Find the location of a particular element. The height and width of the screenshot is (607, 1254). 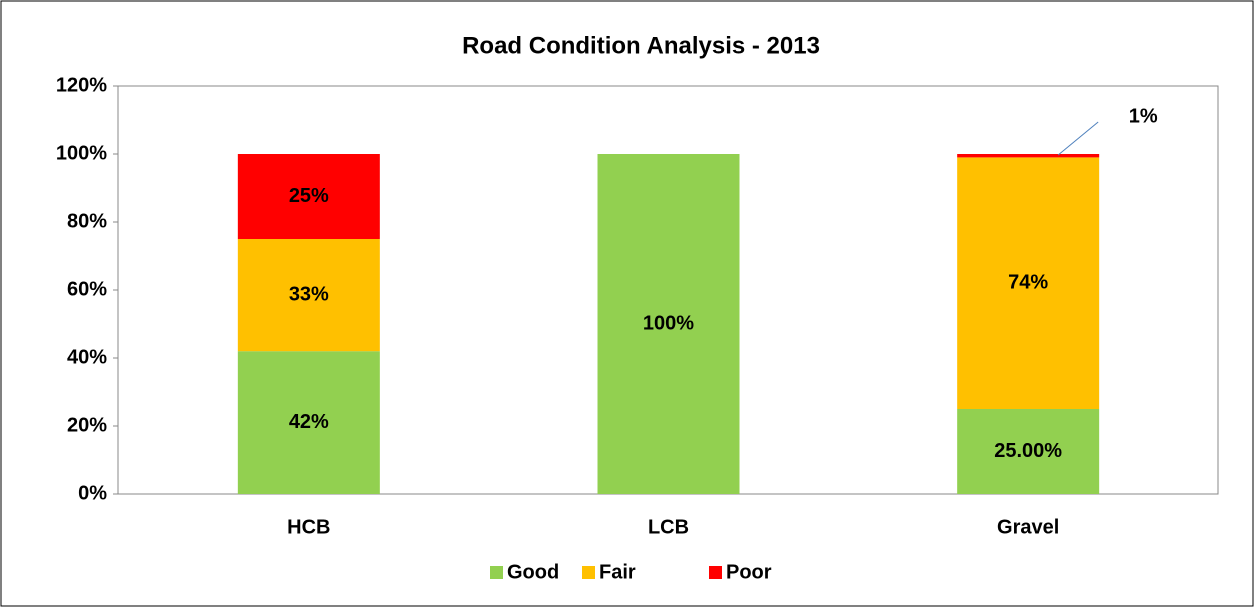

chart-title: Road Condition Analysis - 2013 is located at coordinates (641, 45).